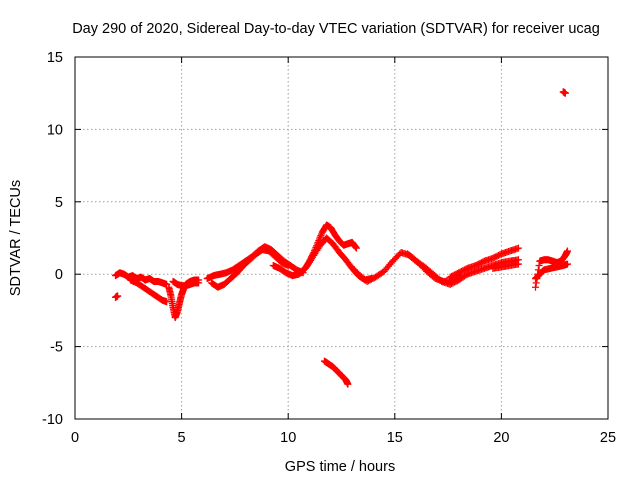 The height and width of the screenshot is (480, 640). Describe the element at coordinates (608, 438) in the screenshot. I see `x-tick-label: 25` at that location.